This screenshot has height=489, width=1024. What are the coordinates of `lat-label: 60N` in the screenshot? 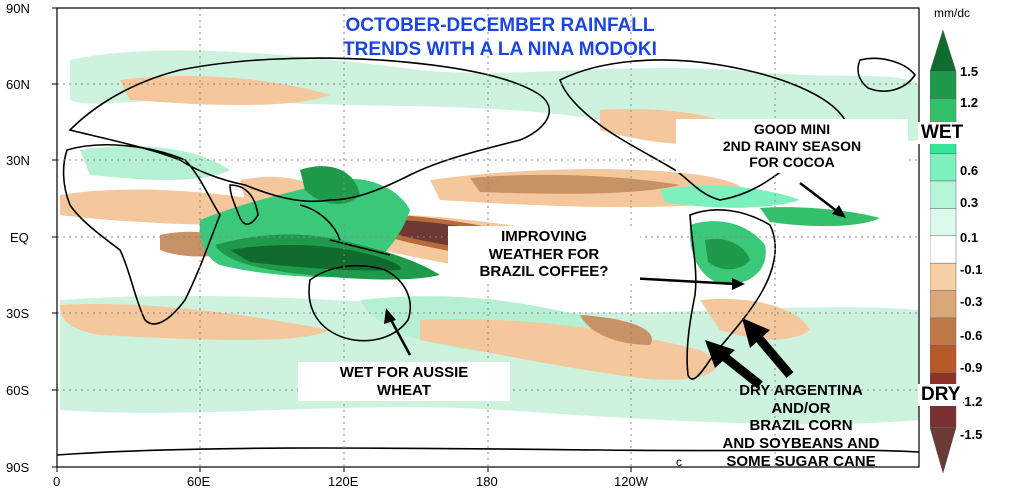 It's located at (18, 84).